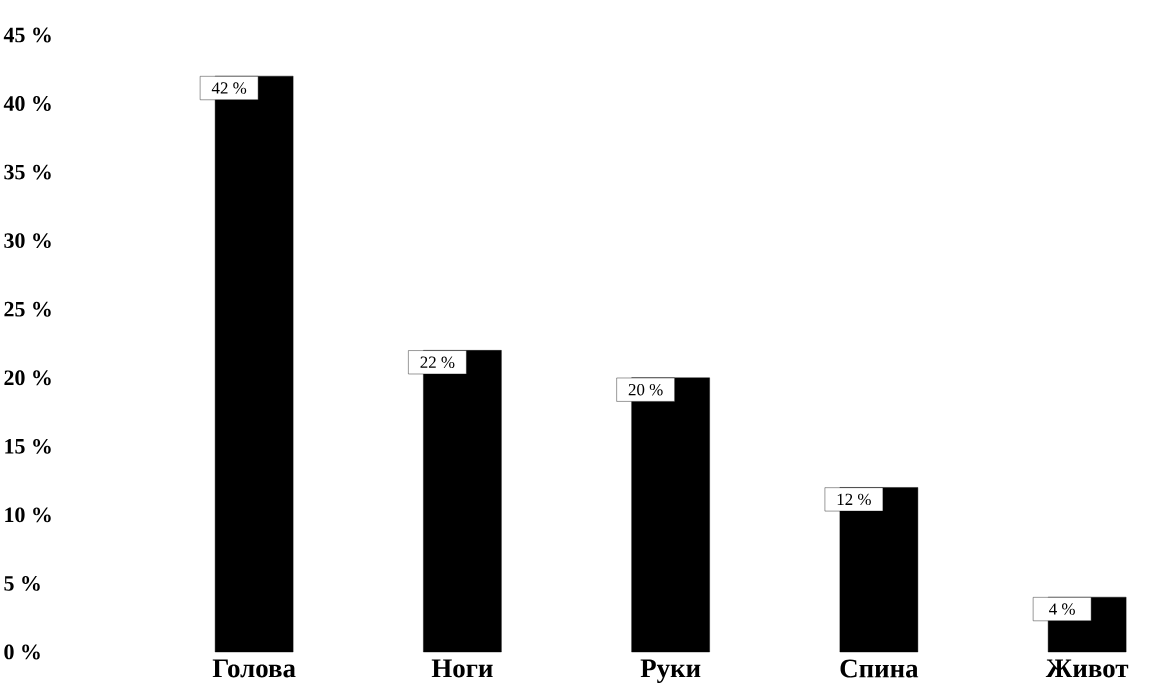 The height and width of the screenshot is (691, 1161). I want to click on data-label: 4 %, so click(1062, 609).